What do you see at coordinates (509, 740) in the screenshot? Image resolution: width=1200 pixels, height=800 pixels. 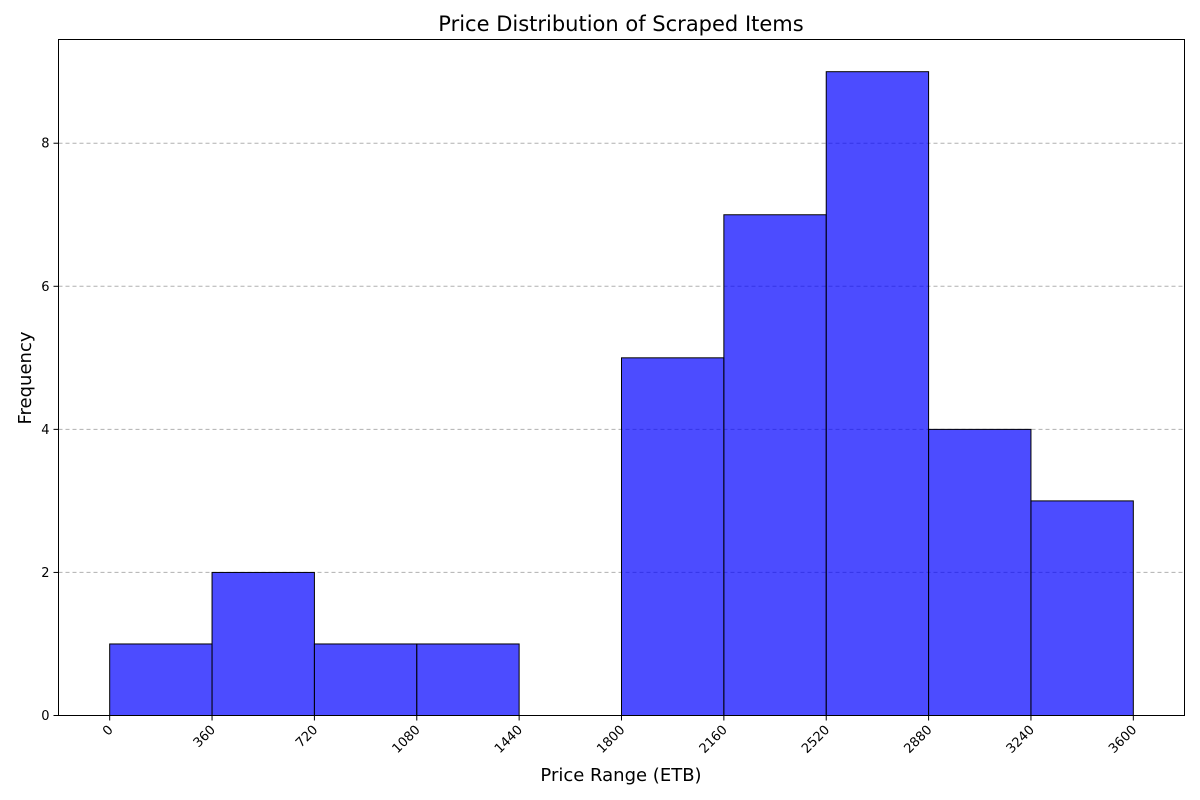 I see `x-tick-label: 1440` at bounding box center [509, 740].